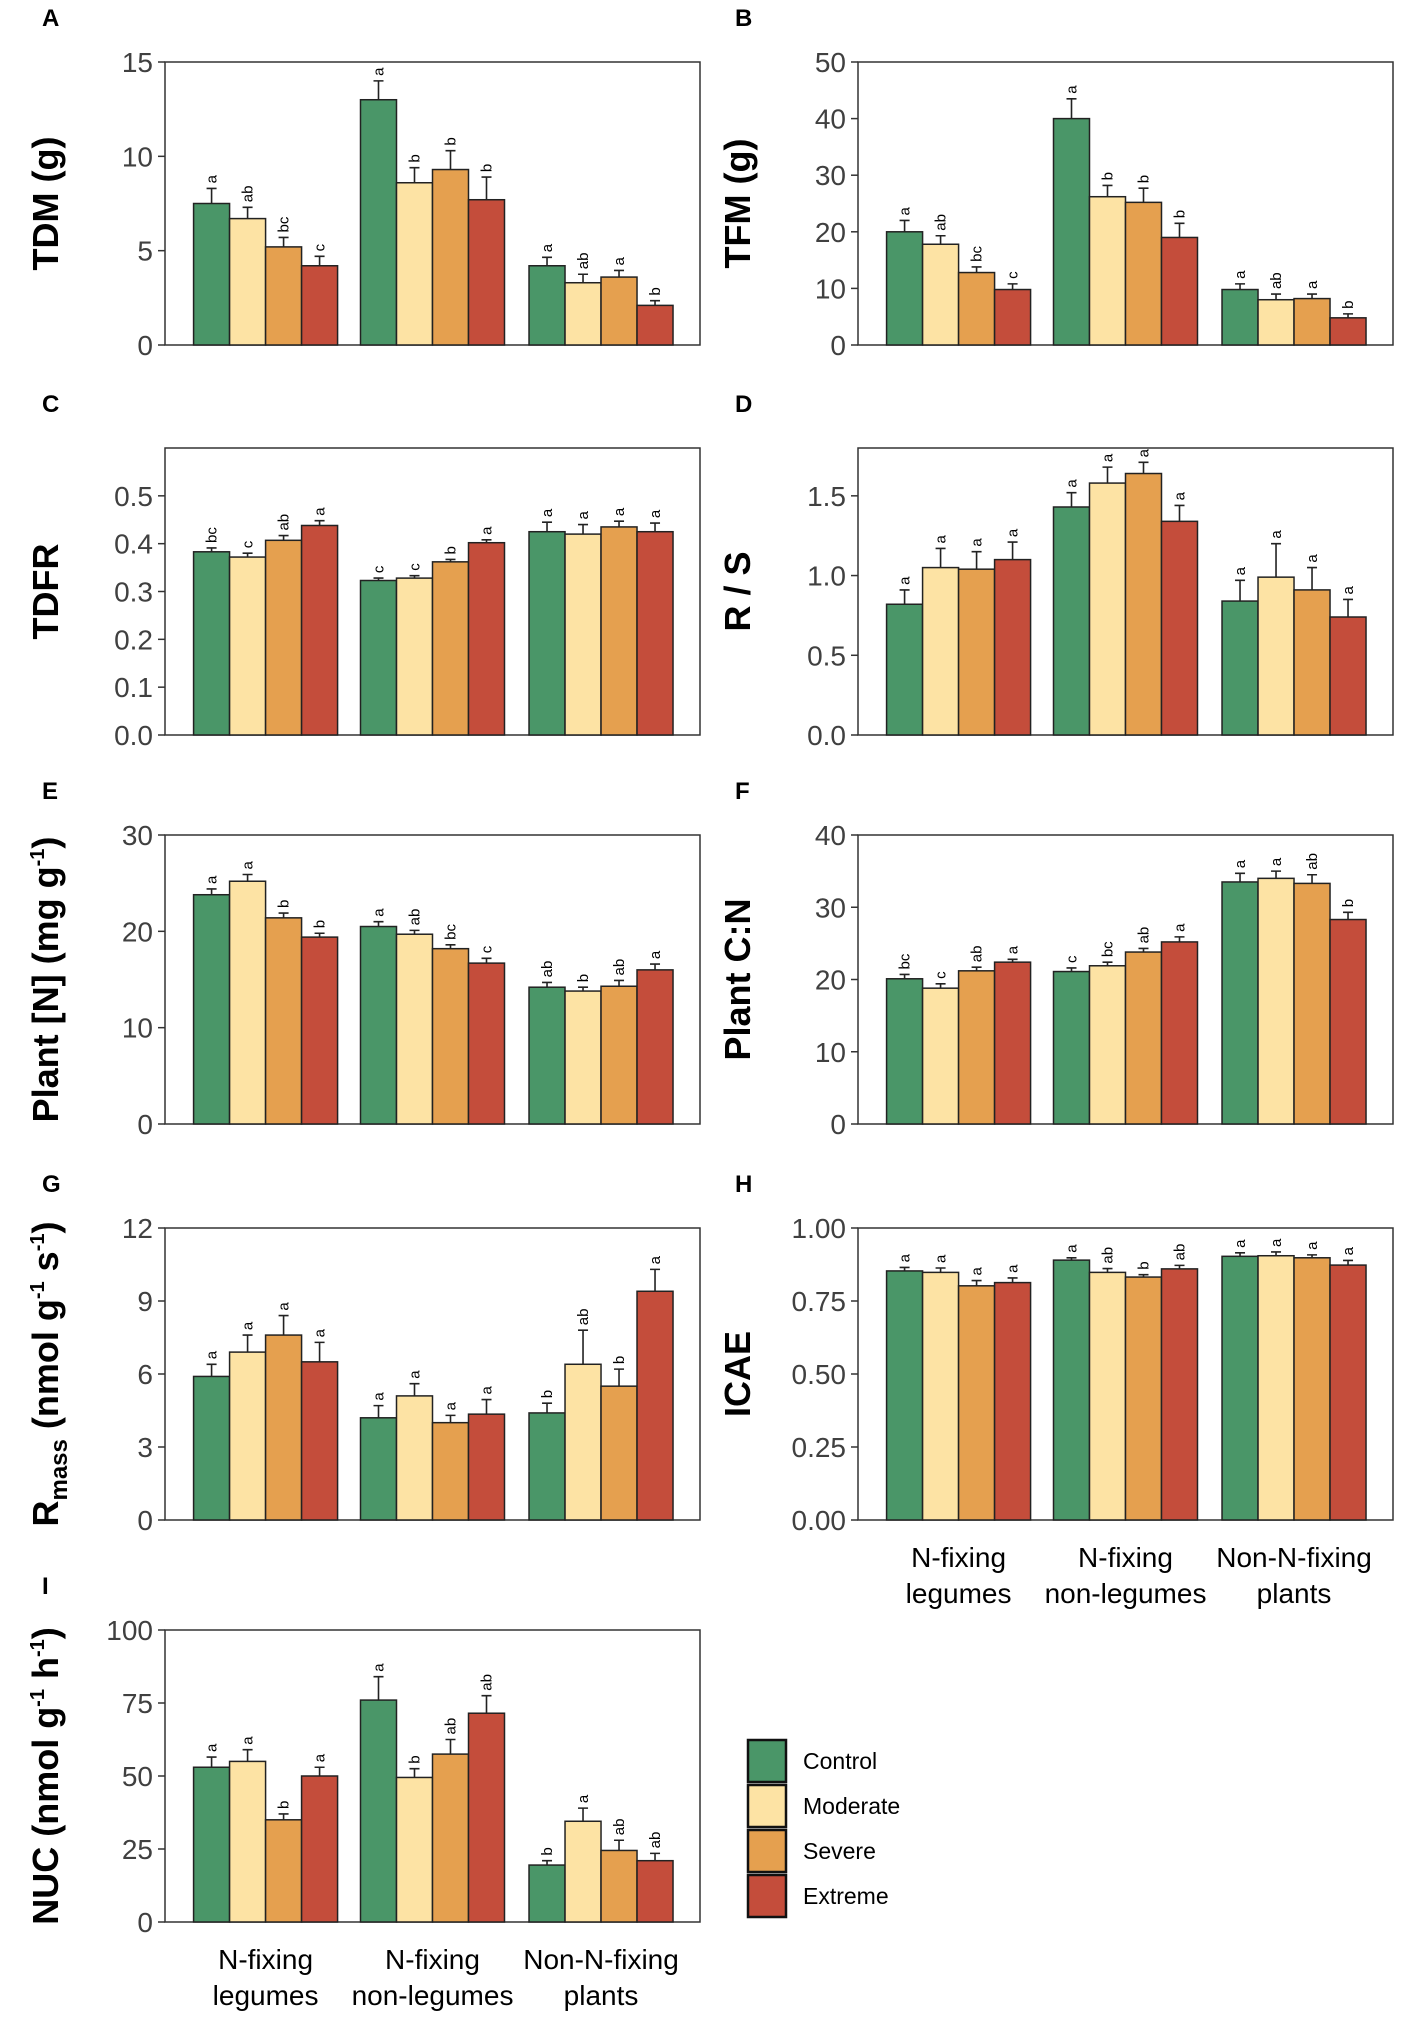 This screenshot has width=1417, height=2021. Describe the element at coordinates (941, 975) in the screenshot. I see `panel-F-sig-letter: c` at that location.